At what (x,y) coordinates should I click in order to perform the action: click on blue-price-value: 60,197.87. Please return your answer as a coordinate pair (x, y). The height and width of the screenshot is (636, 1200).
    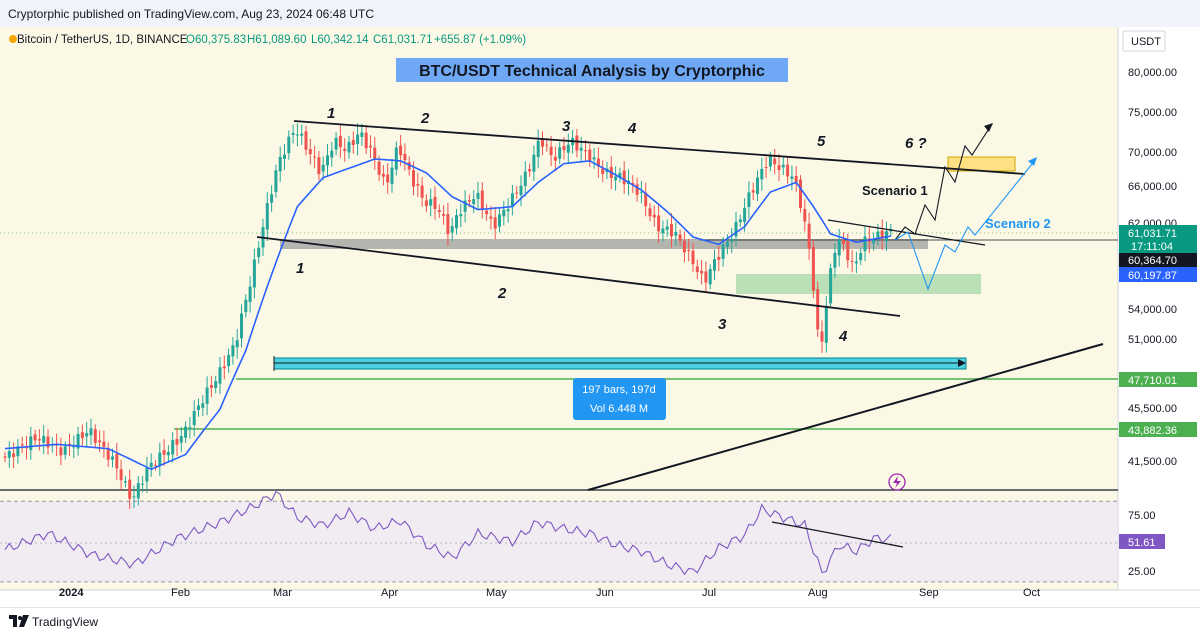
    Looking at the image, I should click on (1152, 276).